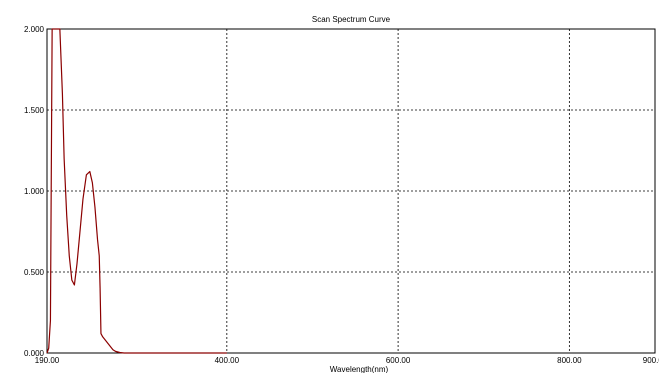 This screenshot has height=373, width=659. I want to click on y-tick-label: 1.500, so click(34, 110).